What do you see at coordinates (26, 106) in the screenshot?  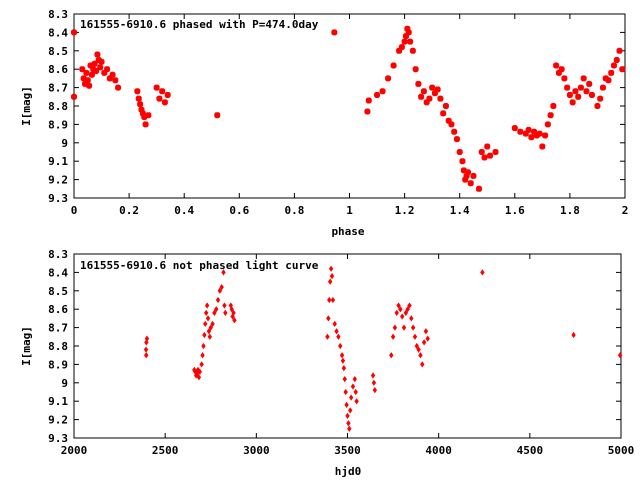 I see `phased-y-axis-label: I[mag]` at bounding box center [26, 106].